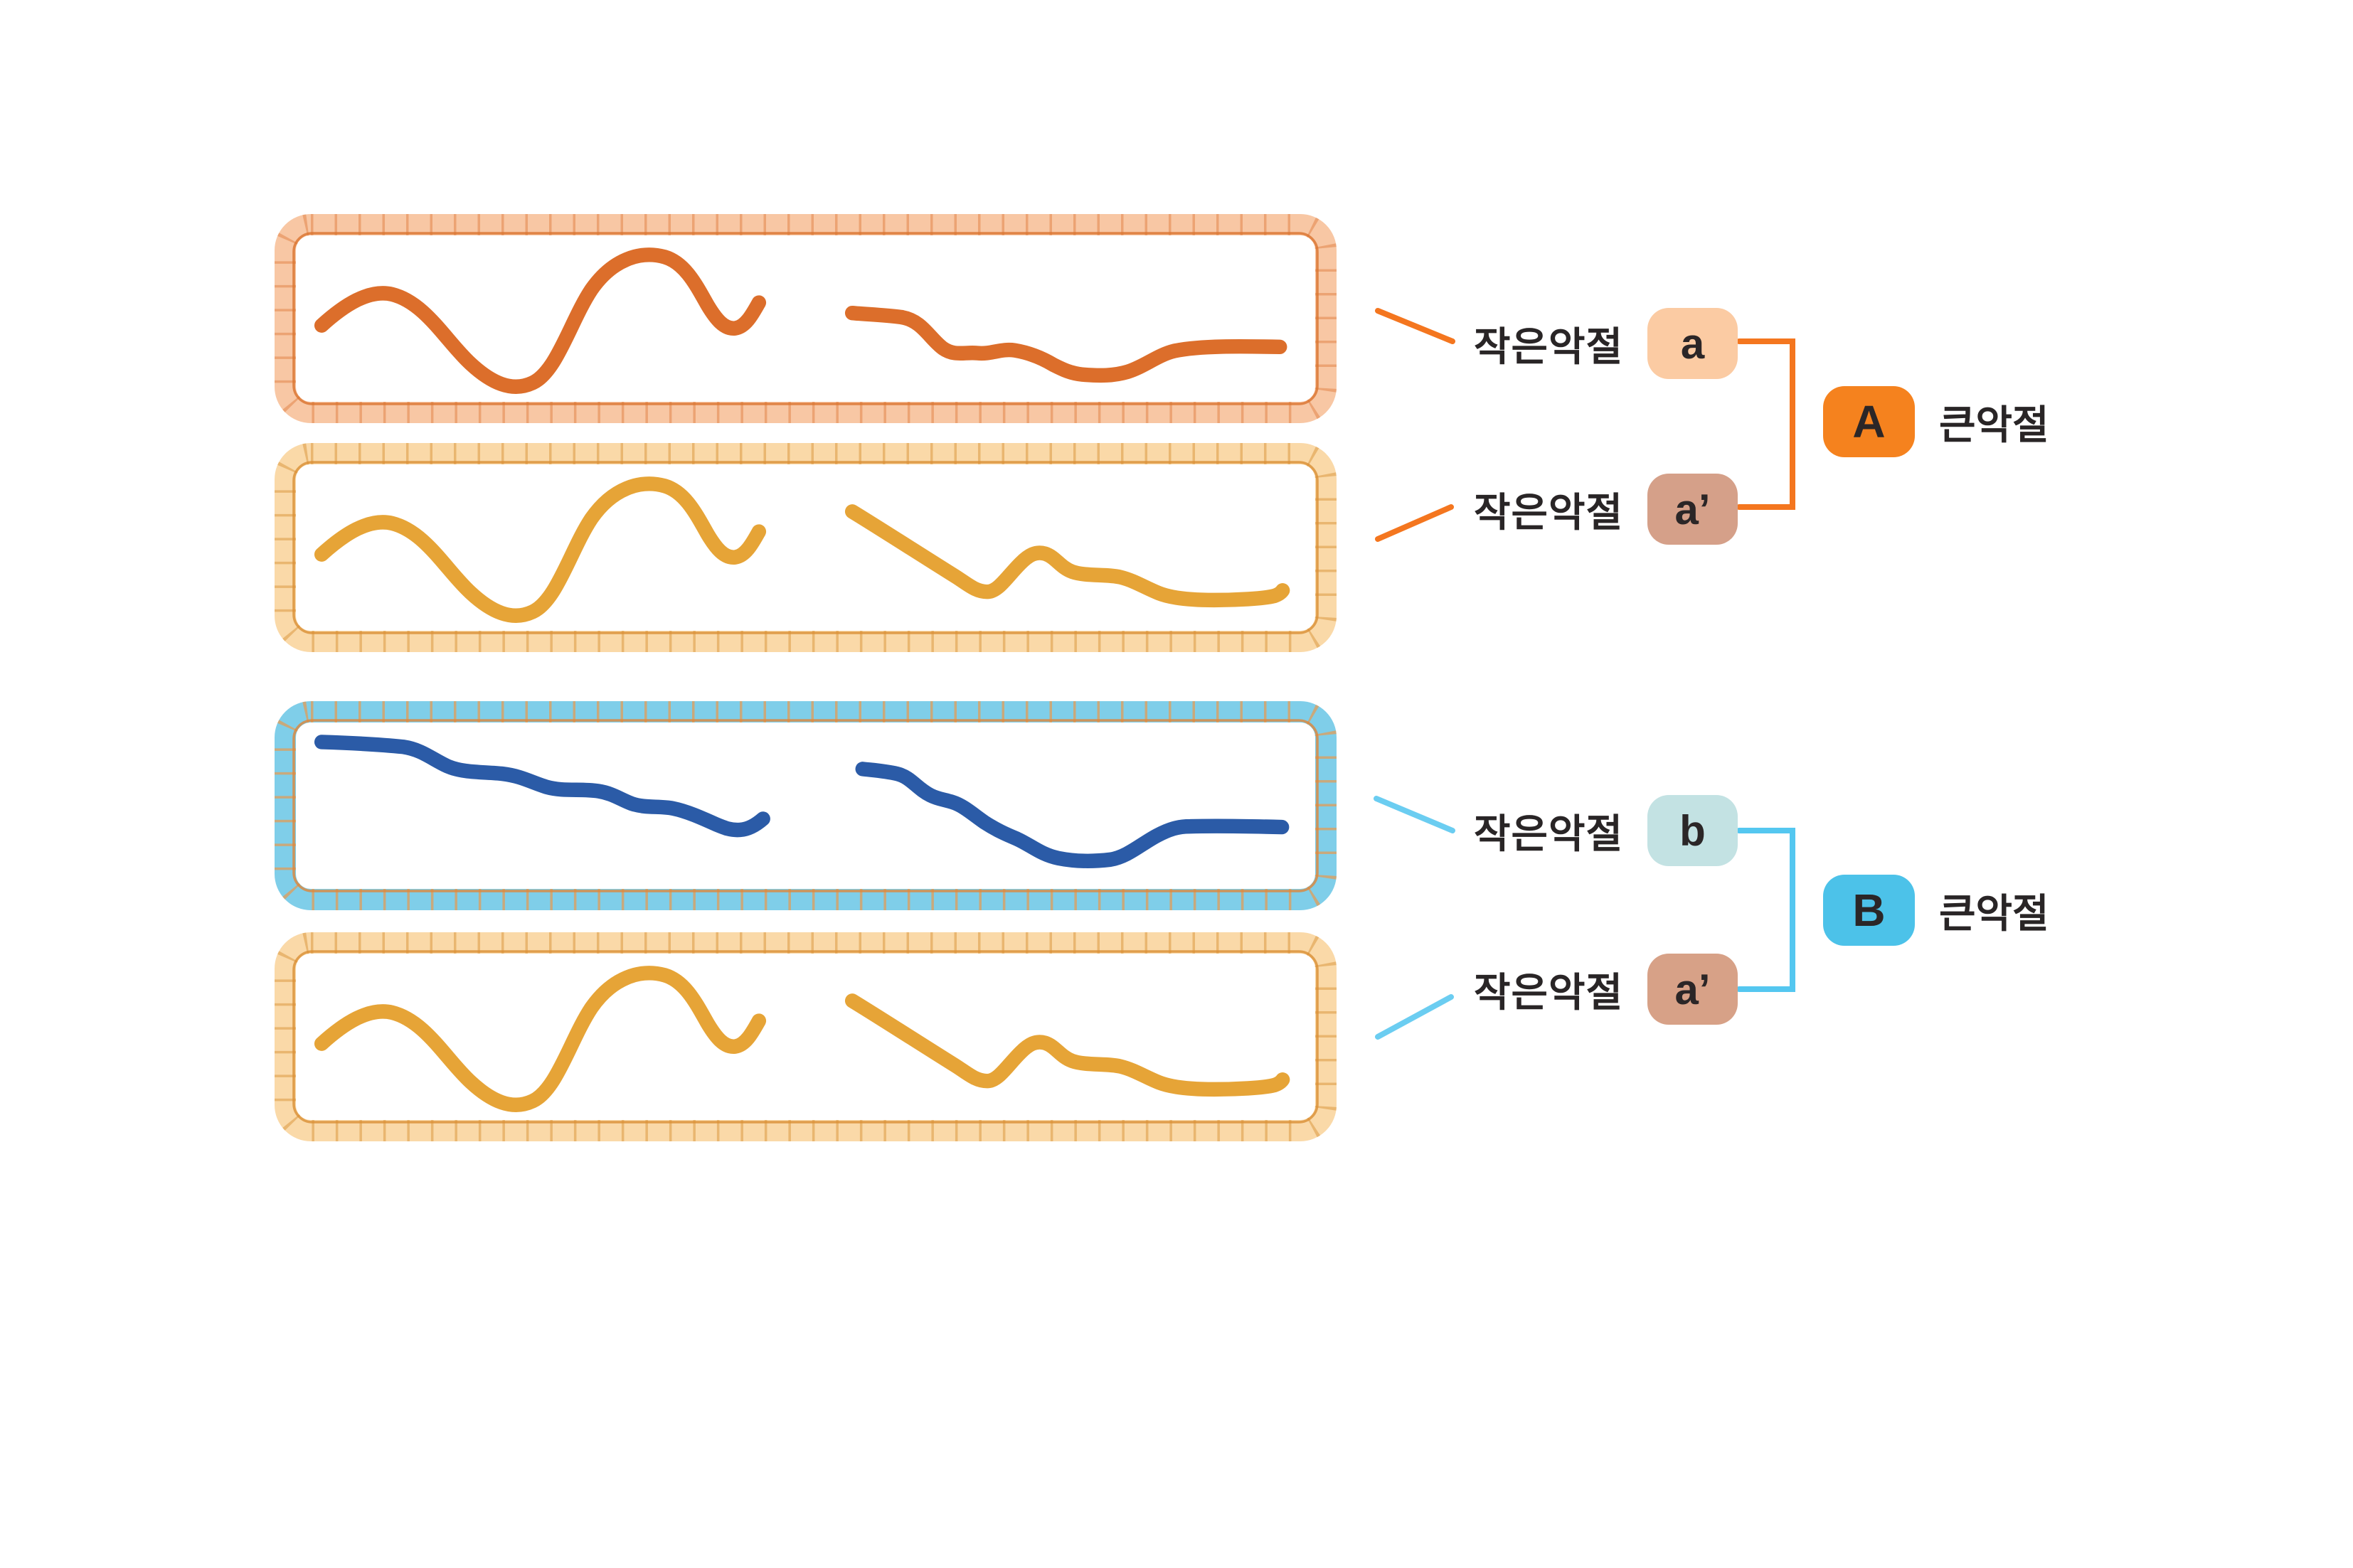 Image resolution: width=2353 pixels, height=1568 pixels. What do you see at coordinates (1692, 830) in the screenshot?
I see `phrase-badge-b: b` at bounding box center [1692, 830].